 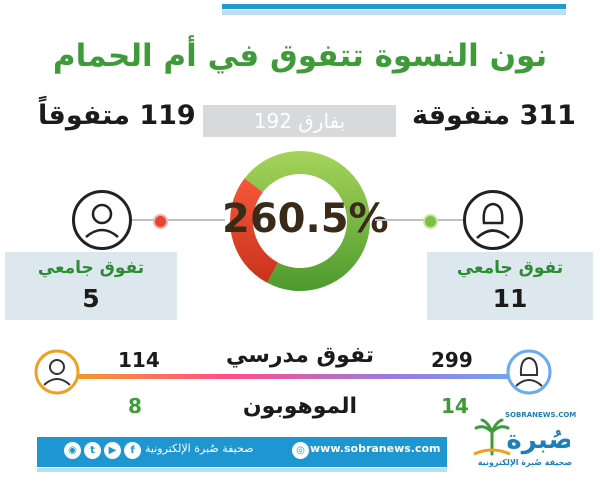 What do you see at coordinates (493, 220) in the screenshot?
I see `female-avatar-icon` at bounding box center [493, 220].